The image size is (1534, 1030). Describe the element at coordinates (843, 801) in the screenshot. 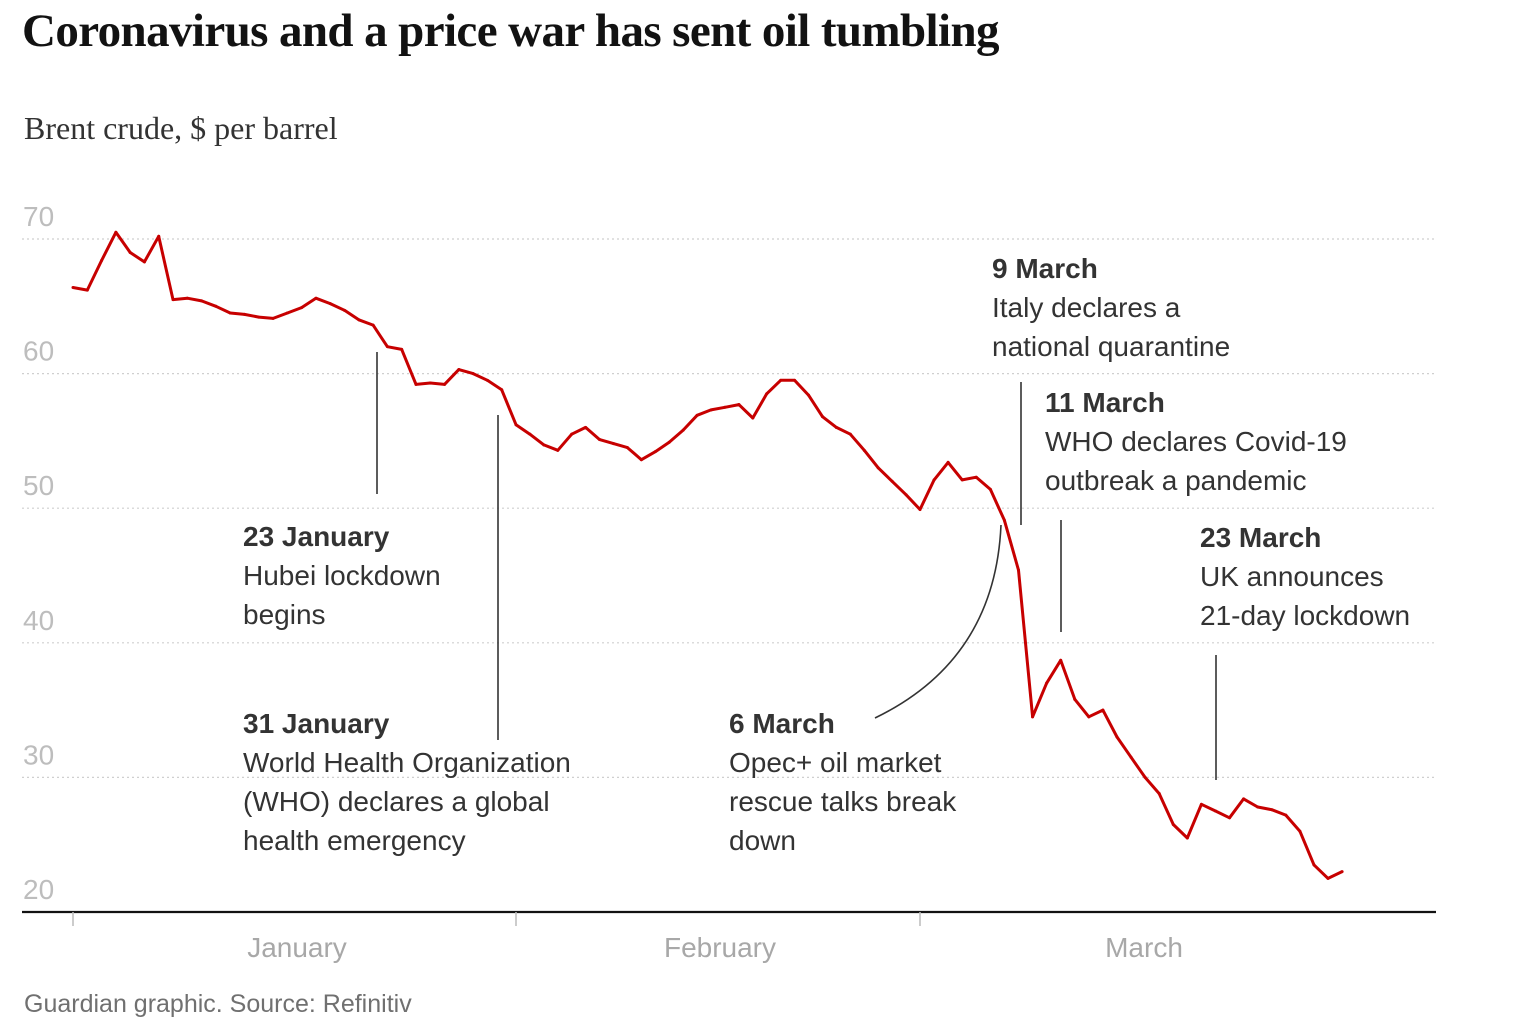

I see `annotation-text: rescue talks break` at that location.